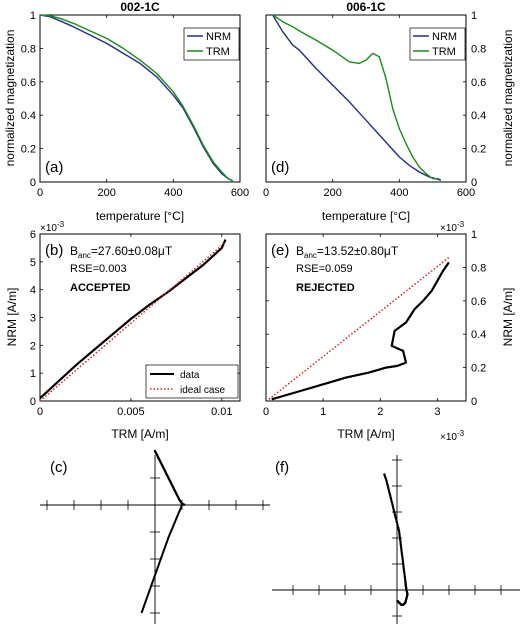  I want to click on legend-d: NRM TRM, so click(437, 44).